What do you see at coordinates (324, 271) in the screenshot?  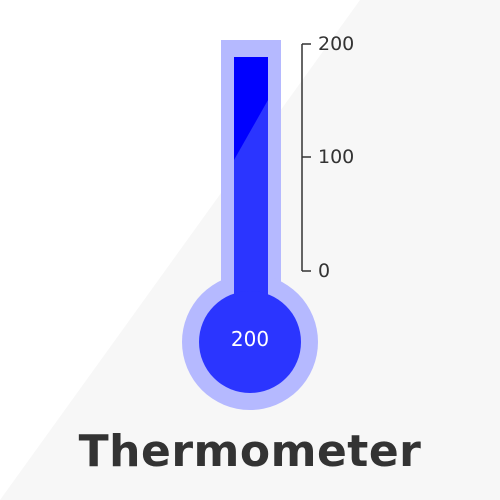 I see `scale-label-min: 0` at bounding box center [324, 271].